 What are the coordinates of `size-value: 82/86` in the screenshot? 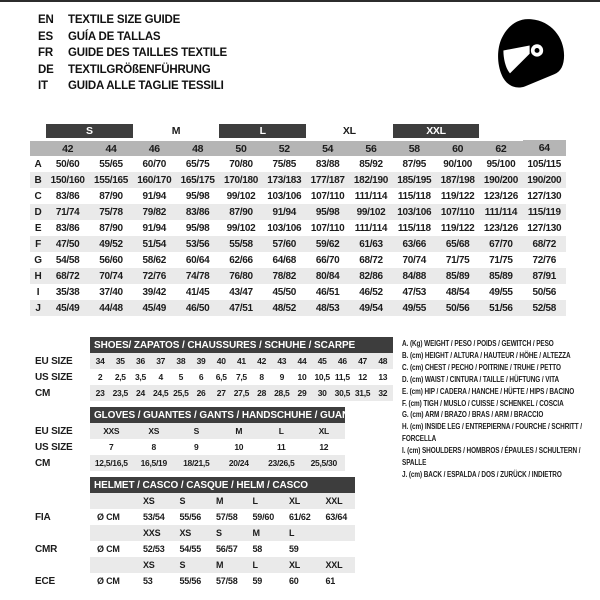 It's located at (371, 276).